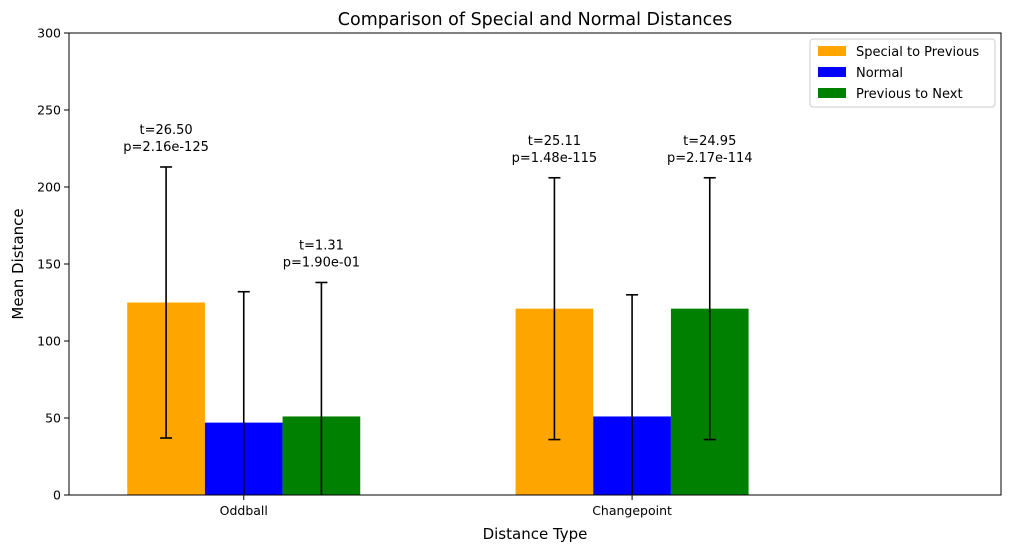  Describe the element at coordinates (49, 341) in the screenshot. I see `y-tick-label: 100` at that location.